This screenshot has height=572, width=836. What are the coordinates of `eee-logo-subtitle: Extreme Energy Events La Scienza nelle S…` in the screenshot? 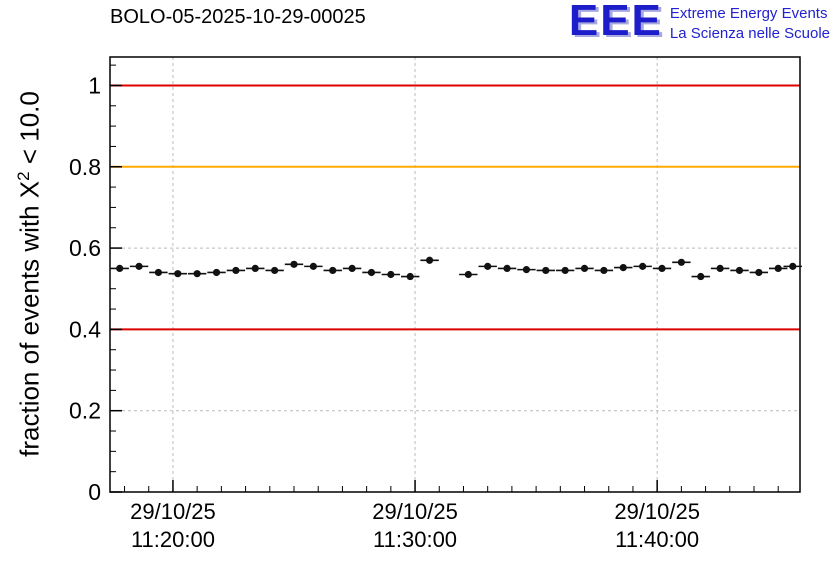 It's located at (750, 22).